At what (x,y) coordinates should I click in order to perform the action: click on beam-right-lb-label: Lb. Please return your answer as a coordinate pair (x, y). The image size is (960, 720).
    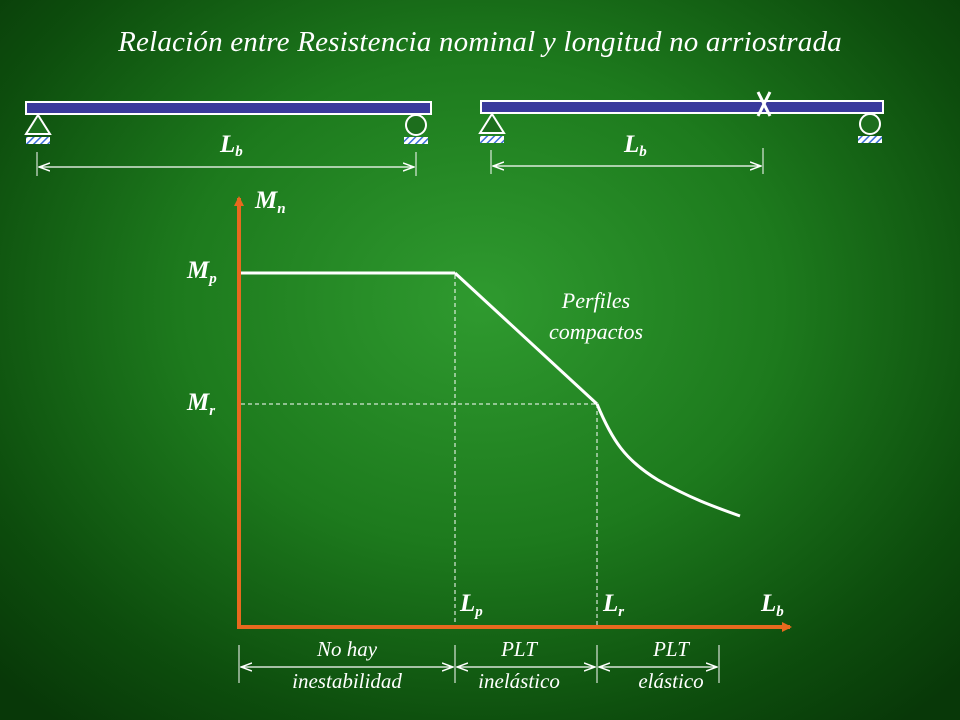
    Looking at the image, I should click on (635, 145).